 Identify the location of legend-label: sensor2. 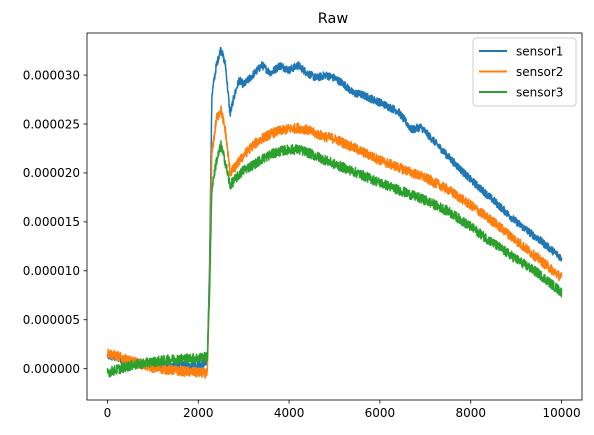
(539, 72).